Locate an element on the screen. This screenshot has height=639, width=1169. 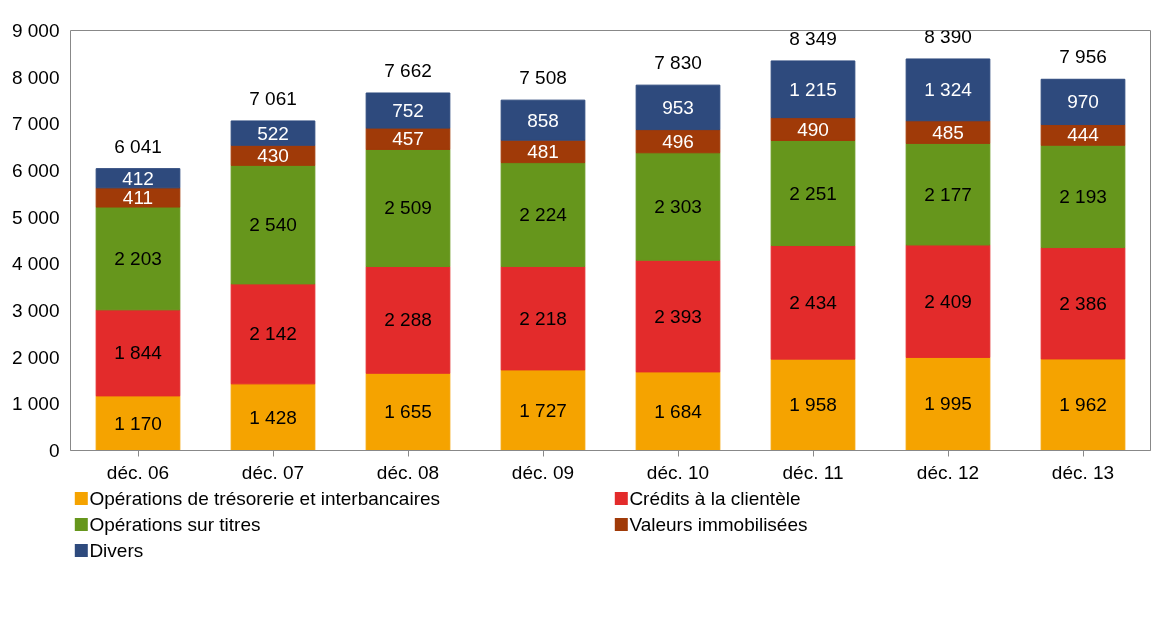
data-label: 1 958 is located at coordinates (813, 405).